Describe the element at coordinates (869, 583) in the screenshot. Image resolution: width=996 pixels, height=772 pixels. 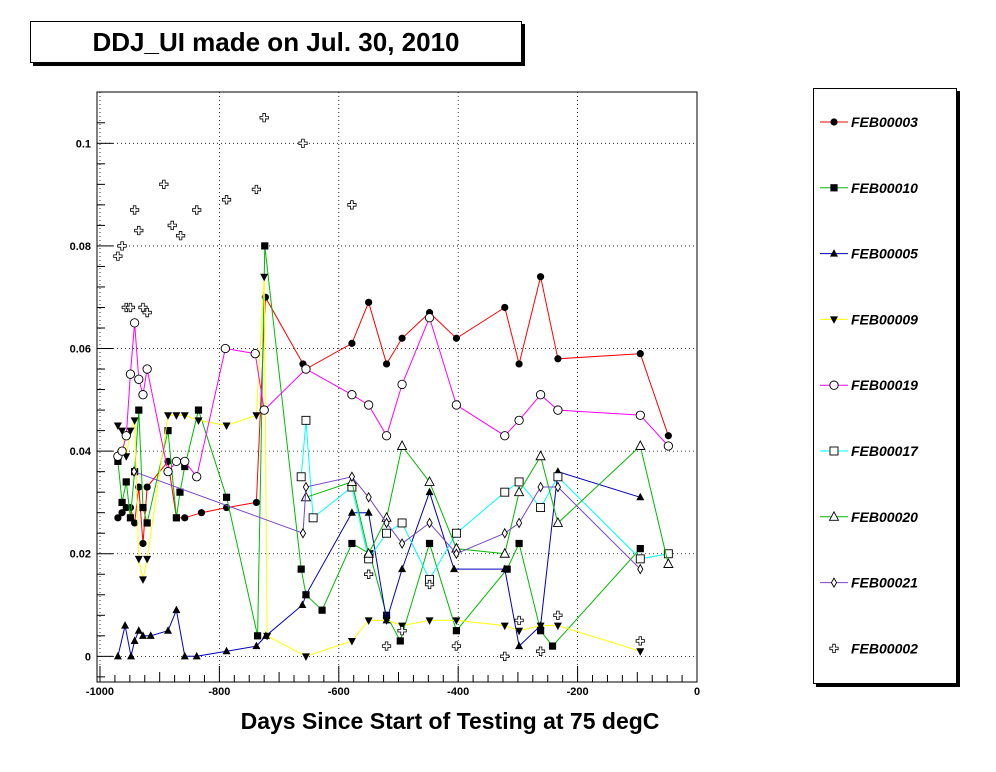
I see `legend-entry: FEB00021` at that location.